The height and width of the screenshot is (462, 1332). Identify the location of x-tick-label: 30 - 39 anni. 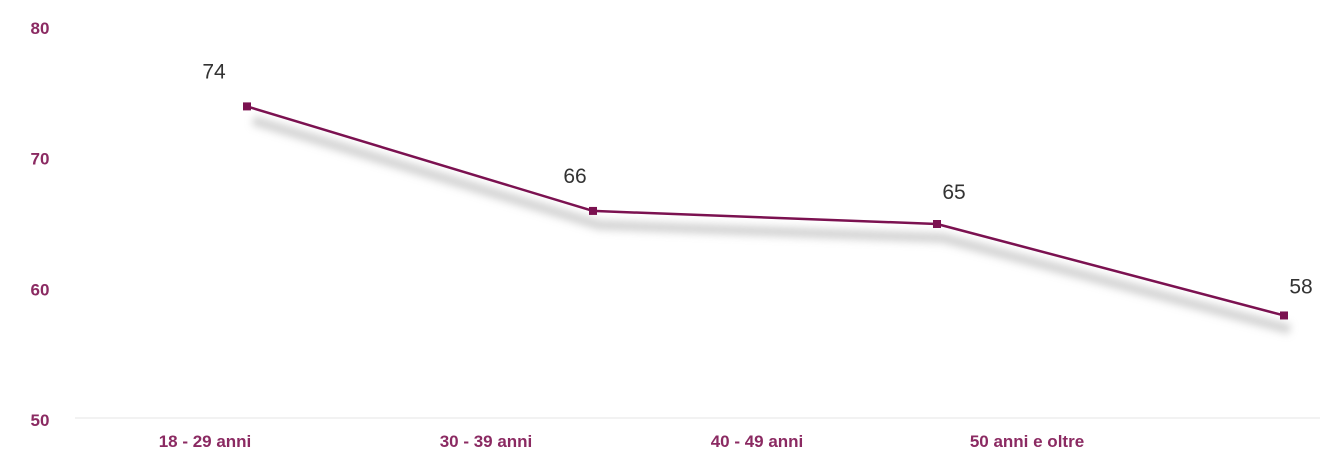
(486, 441).